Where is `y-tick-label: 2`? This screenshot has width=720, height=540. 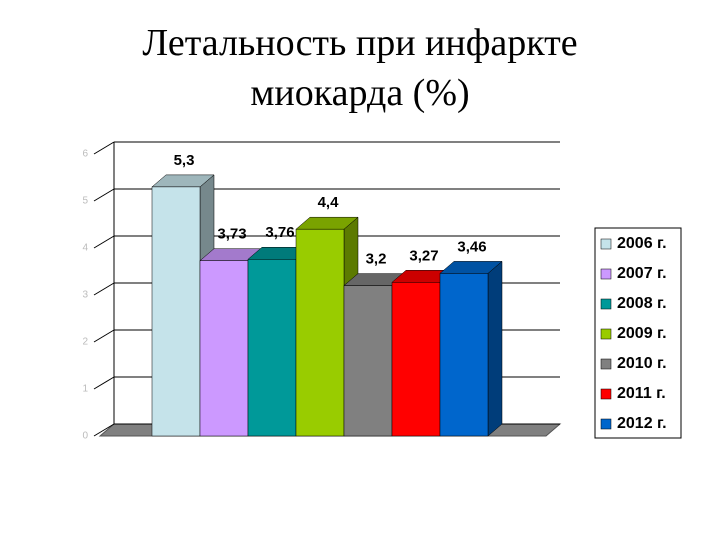 y-tick-label: 2 is located at coordinates (85, 342).